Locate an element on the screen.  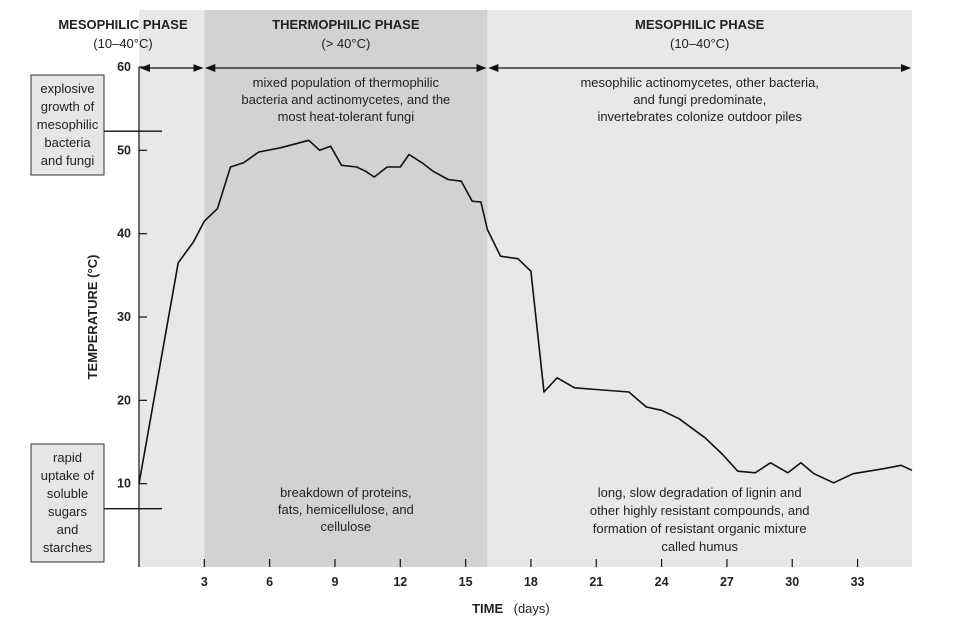
side-bottom-line: rapid is located at coordinates (67, 457).